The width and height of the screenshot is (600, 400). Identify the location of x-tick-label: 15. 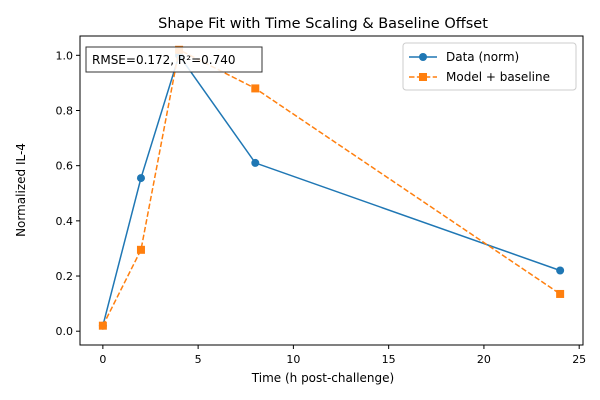
(389, 359).